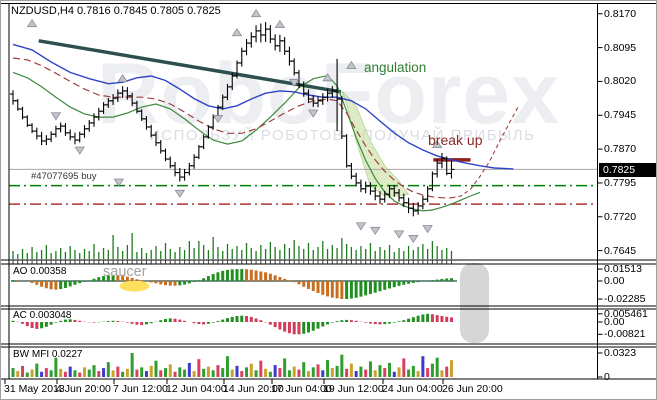  I want to click on mfi-axis-label: 0.0323, so click(620, 353).